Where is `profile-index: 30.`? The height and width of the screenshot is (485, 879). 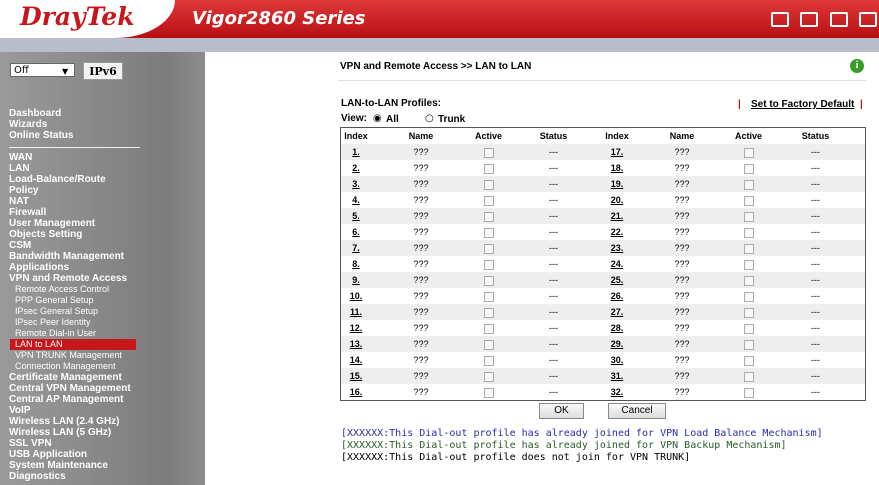 profile-index: 30. is located at coordinates (617, 360).